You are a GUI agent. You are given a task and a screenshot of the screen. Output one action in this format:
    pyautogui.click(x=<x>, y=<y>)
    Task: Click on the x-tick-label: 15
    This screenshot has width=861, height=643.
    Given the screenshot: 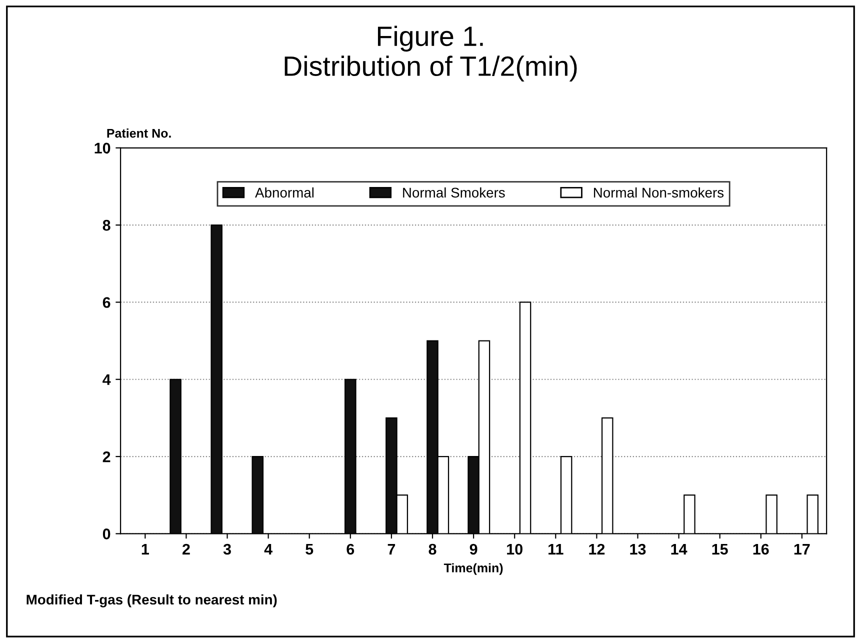 What is the action you would take?
    pyautogui.click(x=720, y=549)
    